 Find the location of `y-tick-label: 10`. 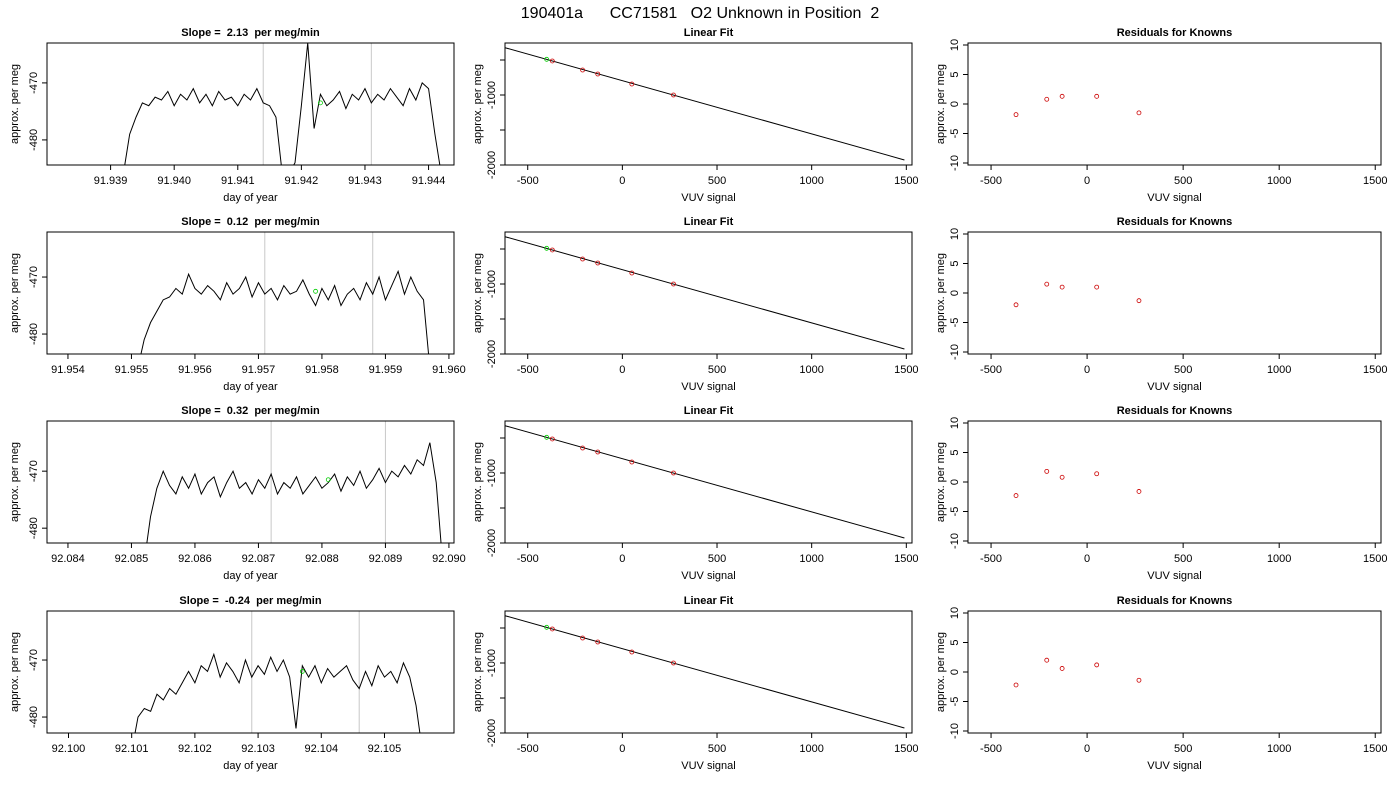

y-tick-label: 10 is located at coordinates (955, 423).